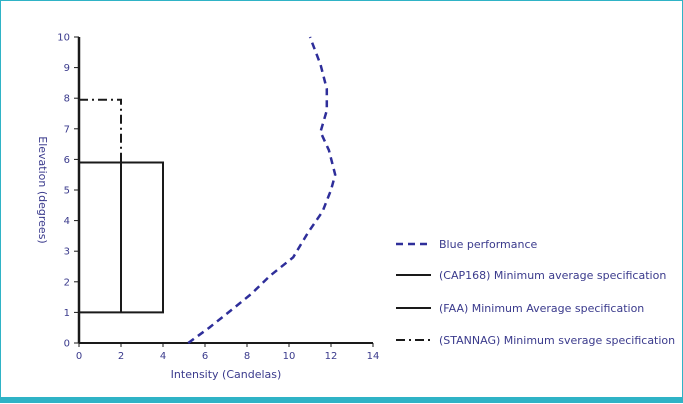 The height and width of the screenshot is (404, 683). Describe the element at coordinates (488, 244) in the screenshot. I see `legend-label: Blue performance` at that location.